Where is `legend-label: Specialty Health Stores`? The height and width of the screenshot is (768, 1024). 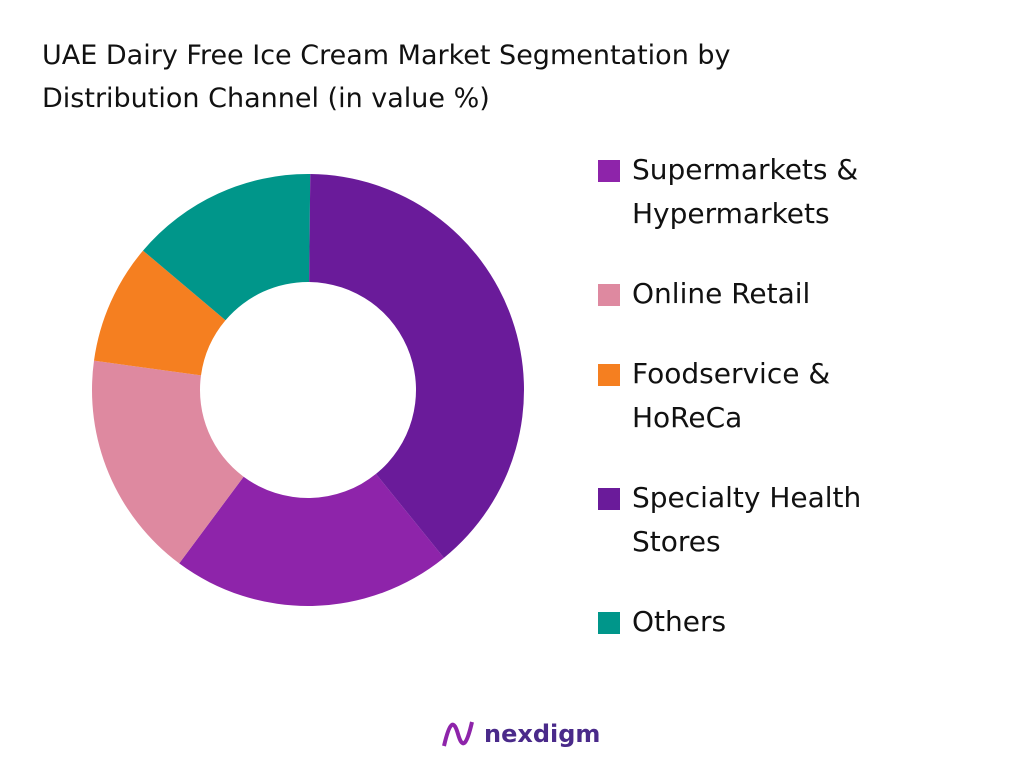 legend-label: Specialty Health Stores is located at coordinates (747, 519).